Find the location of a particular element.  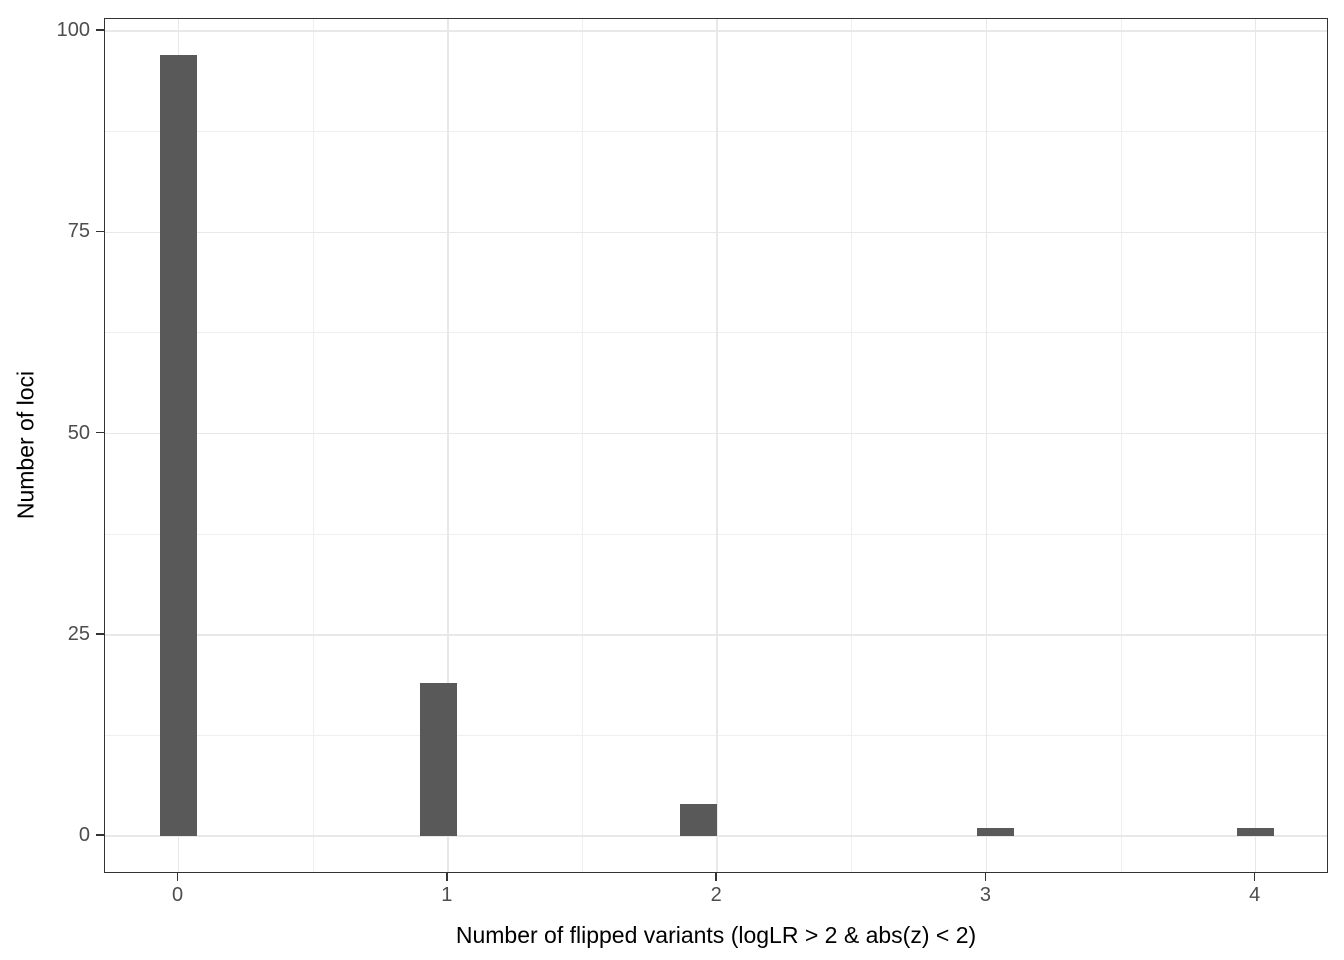

y-axis-title-text: Number of loci is located at coordinates (25, 445).